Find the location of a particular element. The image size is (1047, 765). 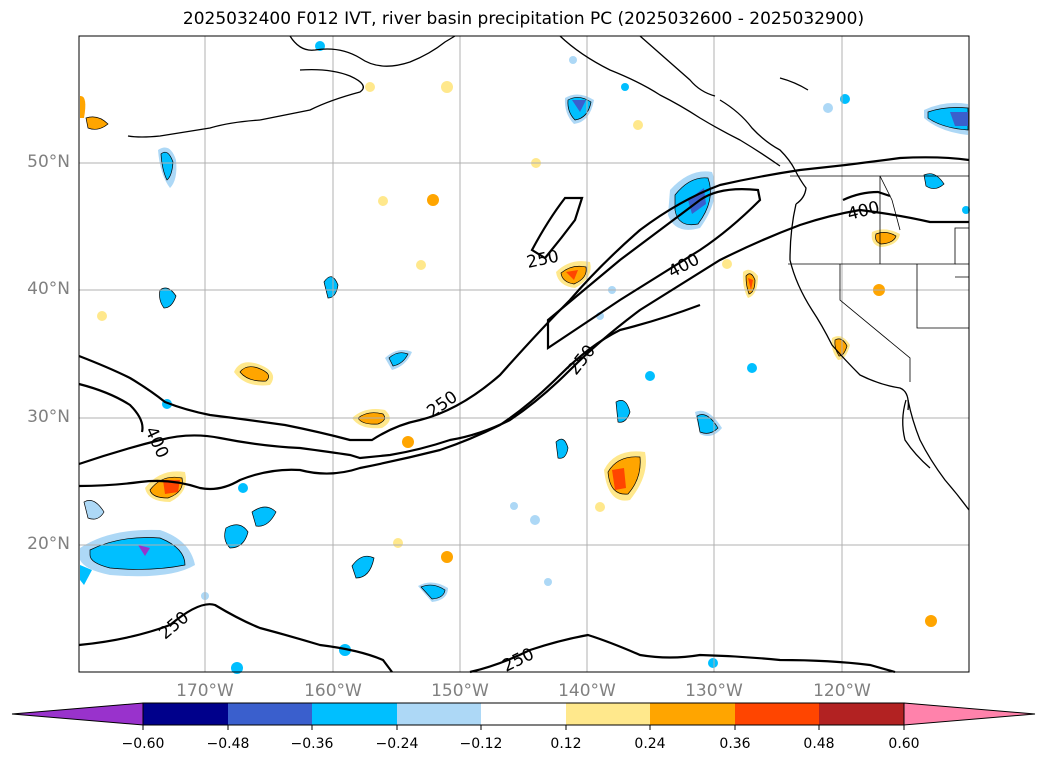

lon-label: 140°W is located at coordinates (587, 691).